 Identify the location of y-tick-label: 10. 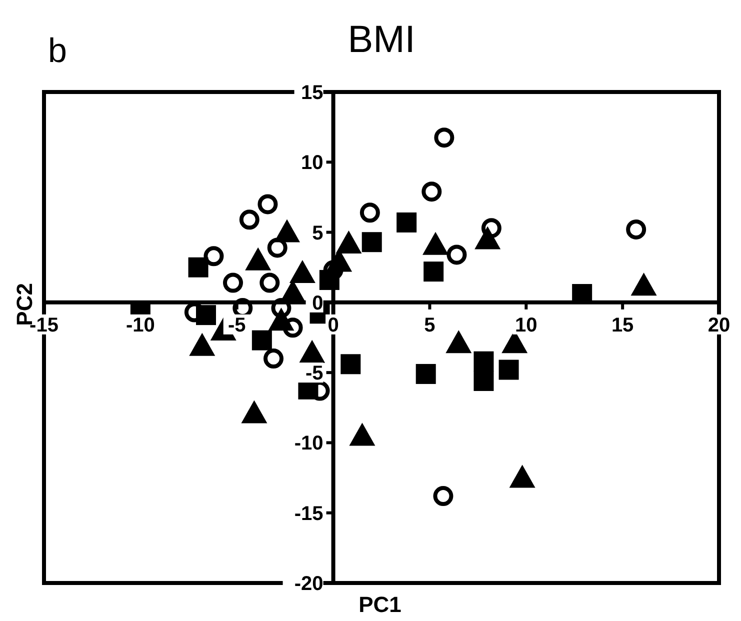
(312, 163).